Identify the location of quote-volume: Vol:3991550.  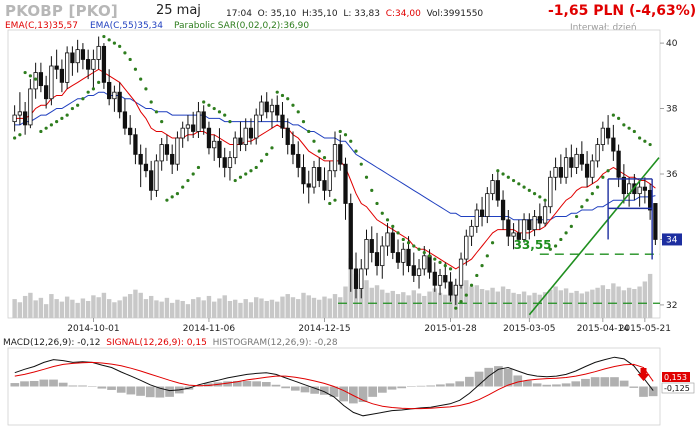
(455, 14).